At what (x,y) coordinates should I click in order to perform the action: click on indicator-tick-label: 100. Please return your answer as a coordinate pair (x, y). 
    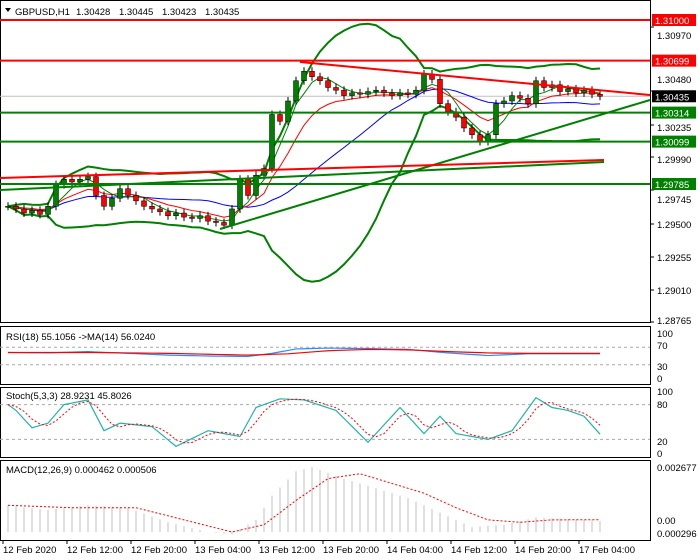
    Looking at the image, I should click on (665, 392).